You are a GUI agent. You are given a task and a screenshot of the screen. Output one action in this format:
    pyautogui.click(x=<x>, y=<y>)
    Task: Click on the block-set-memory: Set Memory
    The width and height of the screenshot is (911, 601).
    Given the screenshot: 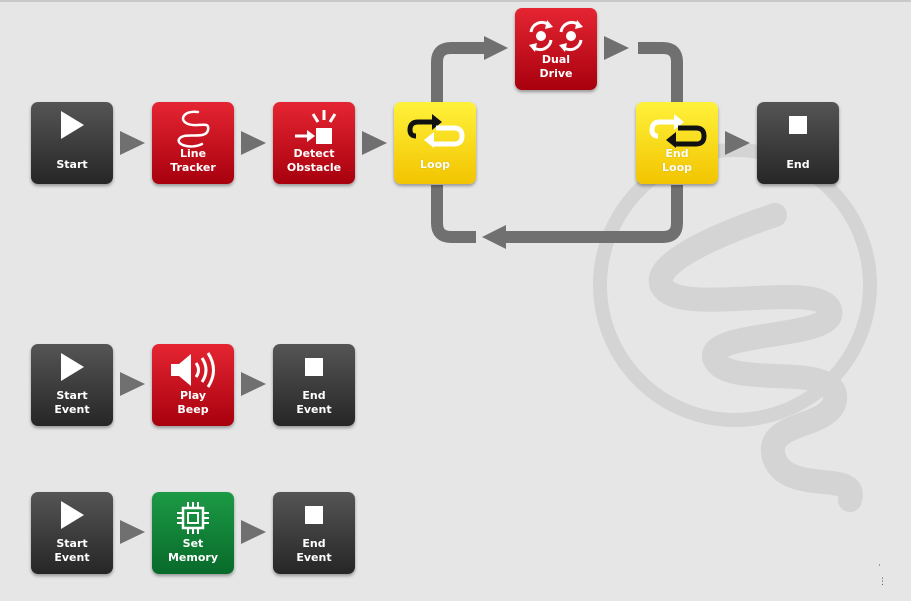 What is the action you would take?
    pyautogui.click(x=193, y=533)
    